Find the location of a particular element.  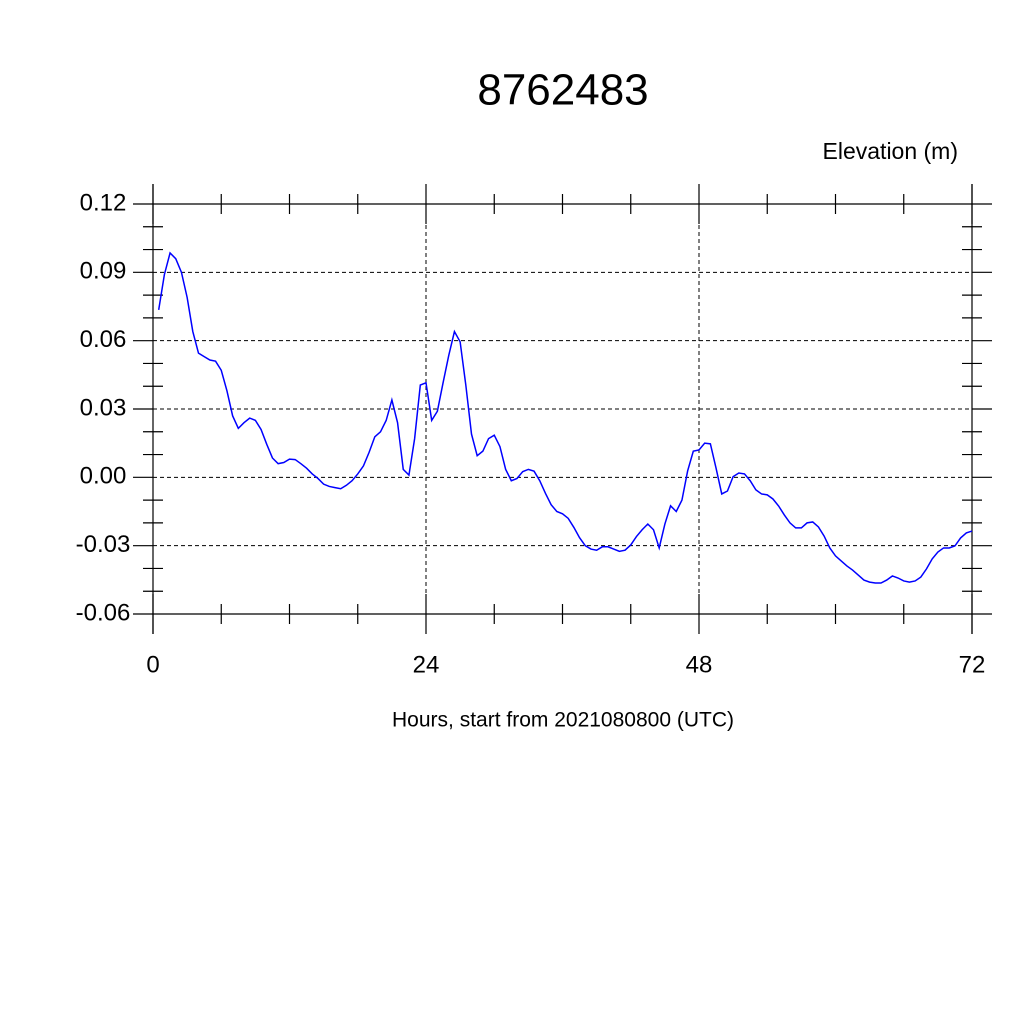

y-tick-label: 0.12 is located at coordinates (103, 202).